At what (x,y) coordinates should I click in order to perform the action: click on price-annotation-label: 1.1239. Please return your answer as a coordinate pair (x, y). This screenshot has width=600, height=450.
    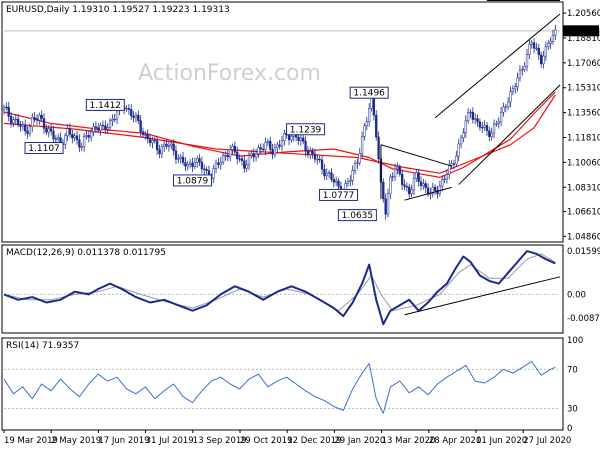
    Looking at the image, I should click on (306, 130).